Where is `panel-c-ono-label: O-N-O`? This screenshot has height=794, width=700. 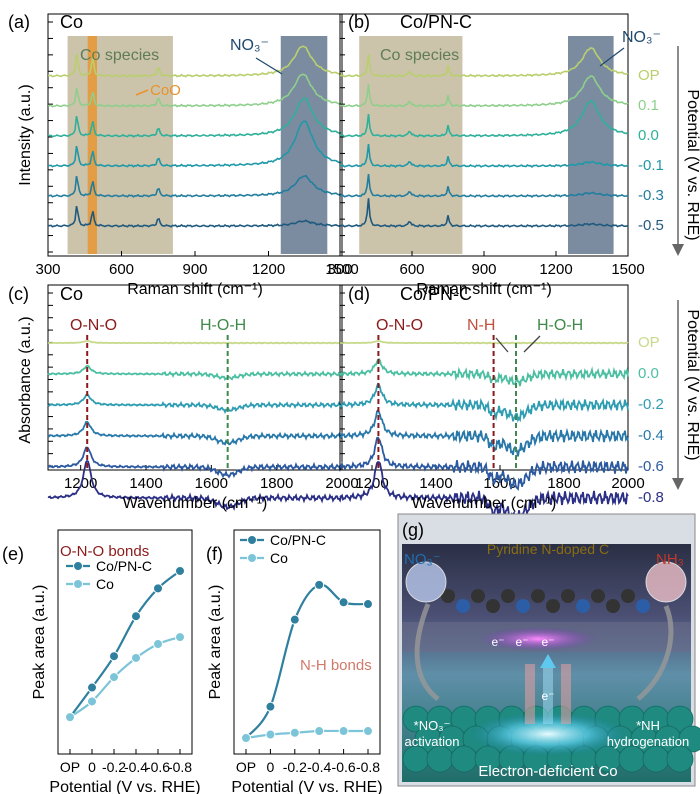 panel-c-ono-label: O-N-O is located at coordinates (93, 325).